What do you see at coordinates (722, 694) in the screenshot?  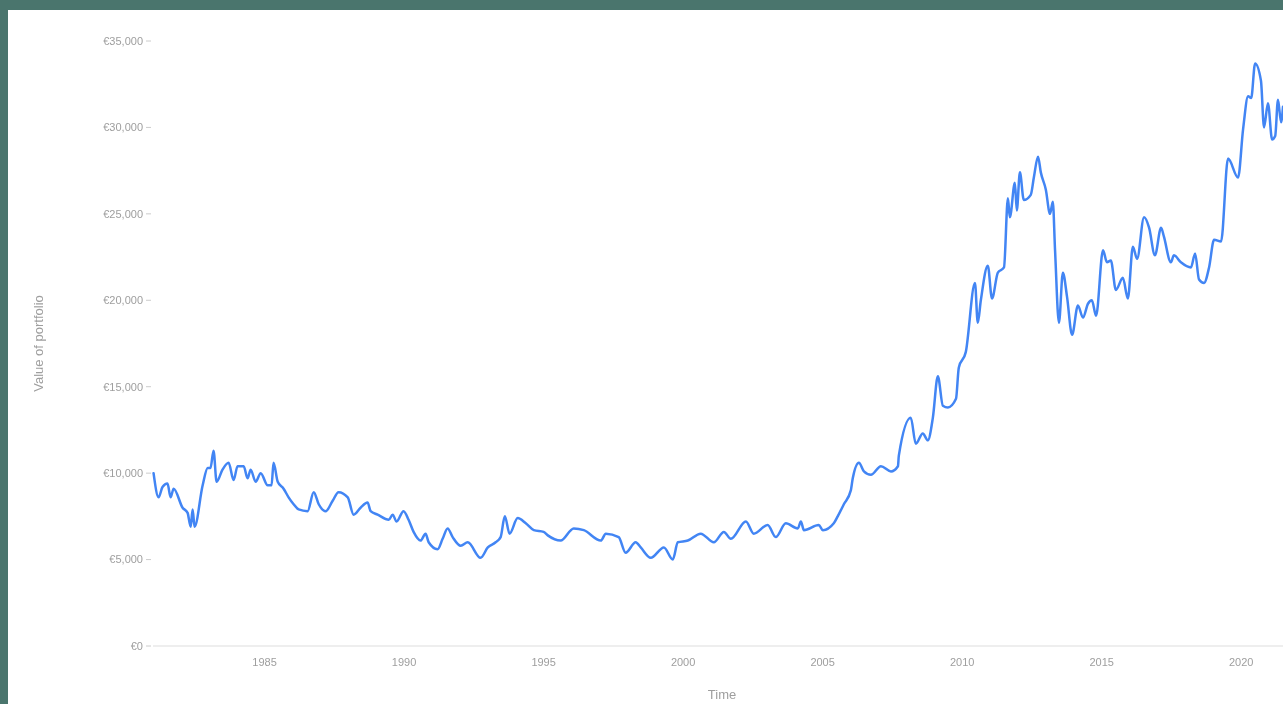 I see `x-axis-title: Time` at bounding box center [722, 694].